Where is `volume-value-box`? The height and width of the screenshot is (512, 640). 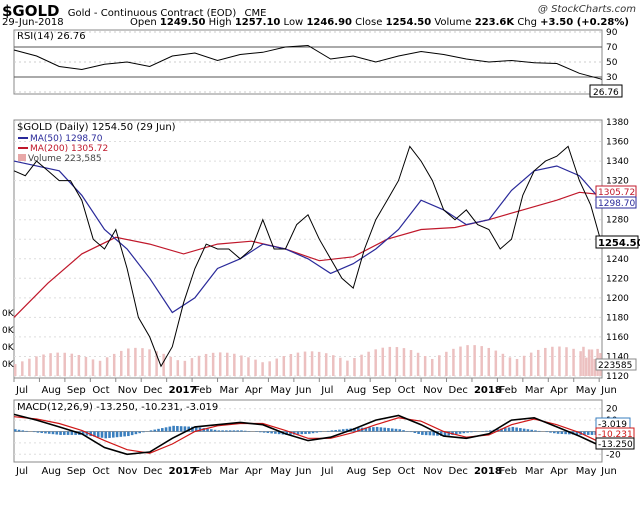 volume-value-box is located at coordinates (616, 364).